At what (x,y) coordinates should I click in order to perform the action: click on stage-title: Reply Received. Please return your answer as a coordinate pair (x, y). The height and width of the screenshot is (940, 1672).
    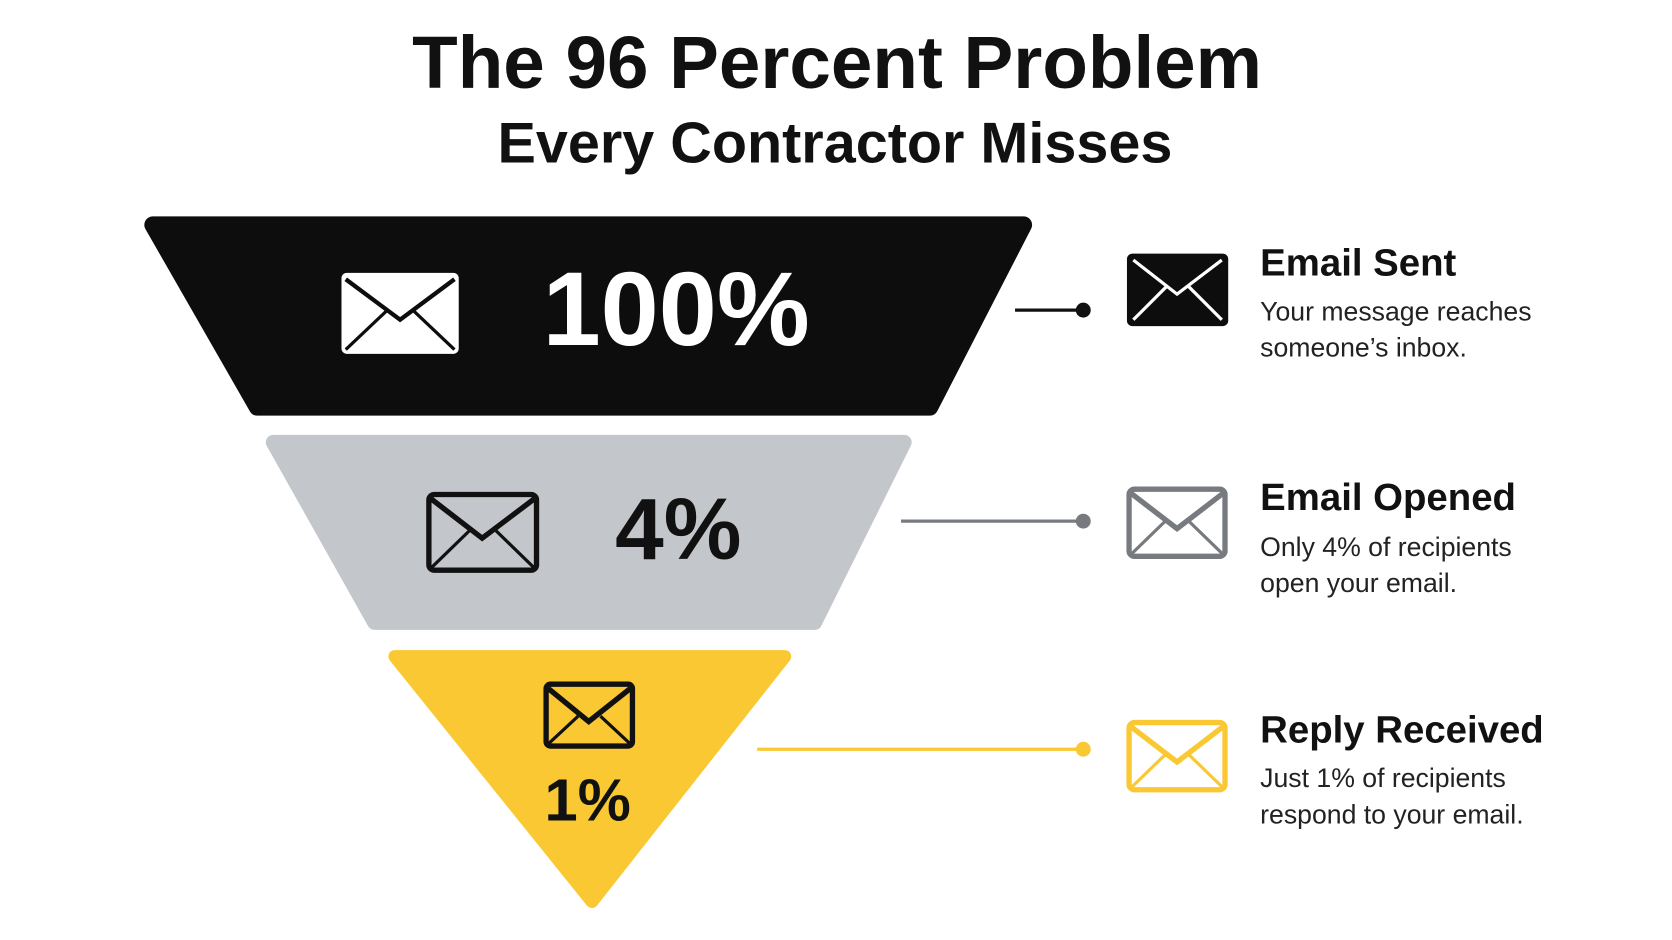
    Looking at the image, I should click on (1402, 729).